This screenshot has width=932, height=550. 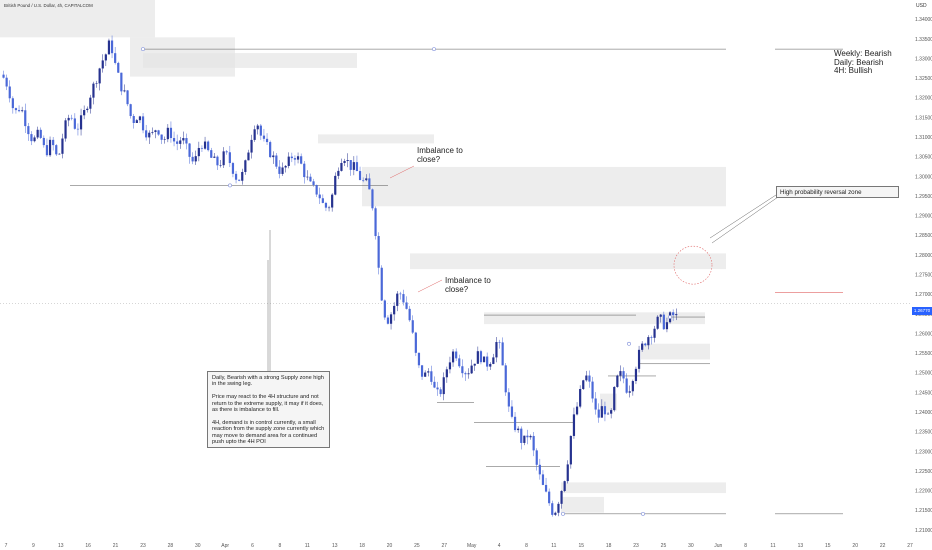 What do you see at coordinates (307, 546) in the screenshot?
I see `x-tick-label: 11` at bounding box center [307, 546].